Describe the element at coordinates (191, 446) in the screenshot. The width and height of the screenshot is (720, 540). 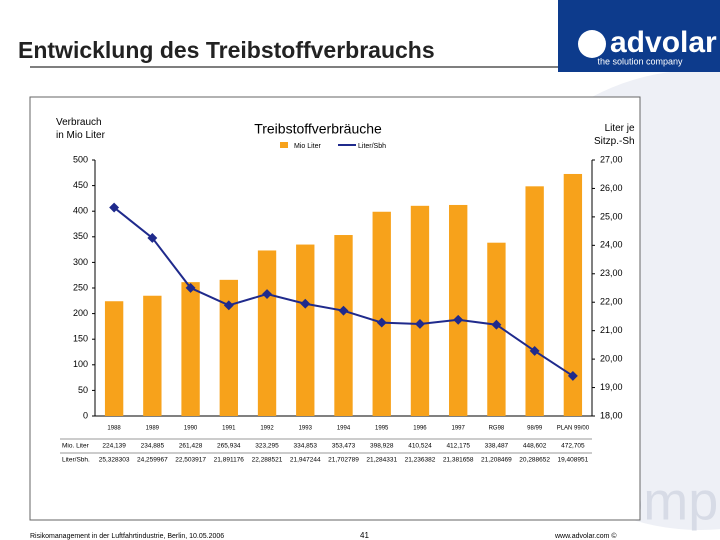
I see `table-cell: 261,428` at that location.